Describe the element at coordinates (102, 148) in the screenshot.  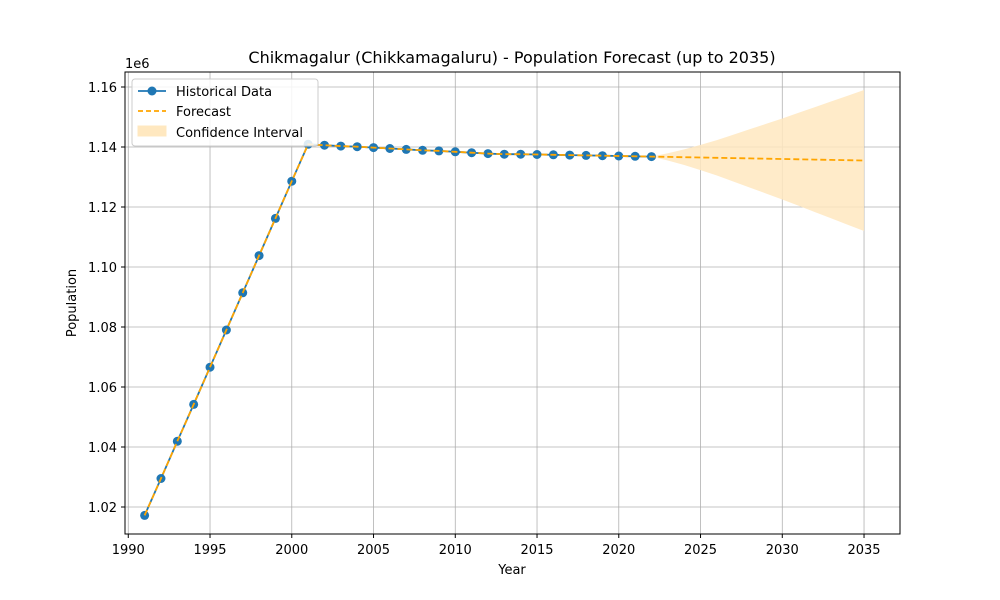
I see `y-tick-label: 1.14` at that location.